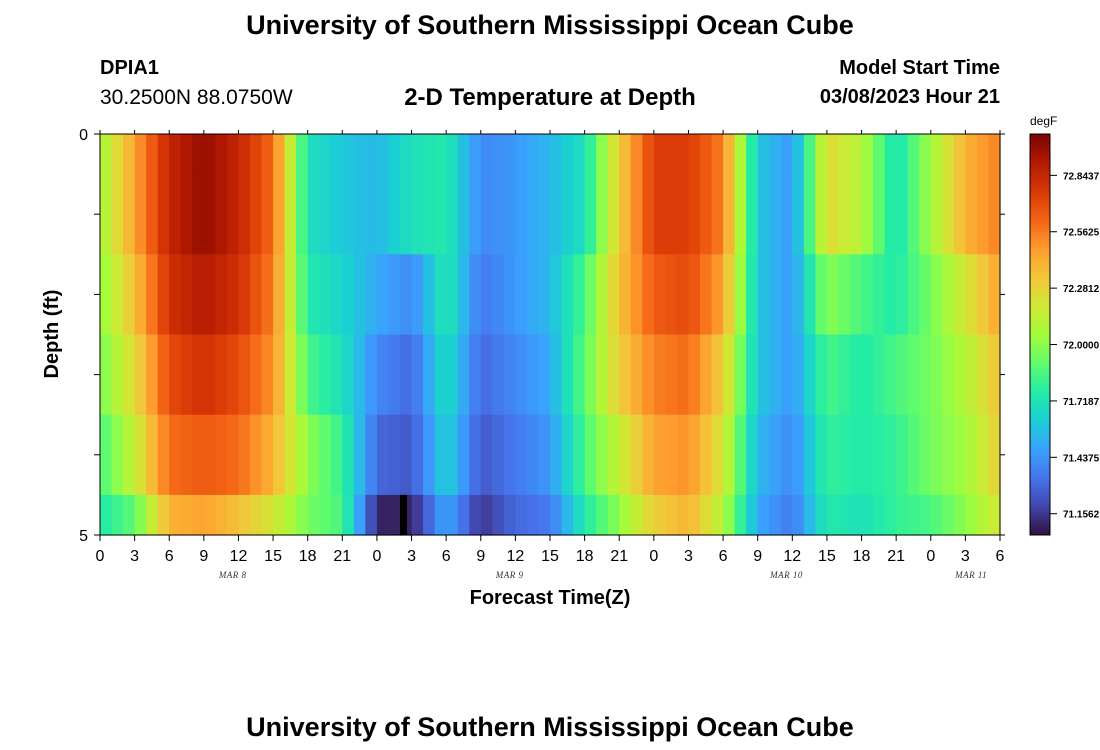 This screenshot has width=1100, height=750. Describe the element at coordinates (1081, 515) in the screenshot. I see `colorbar-tick-label: 71.1562` at that location.